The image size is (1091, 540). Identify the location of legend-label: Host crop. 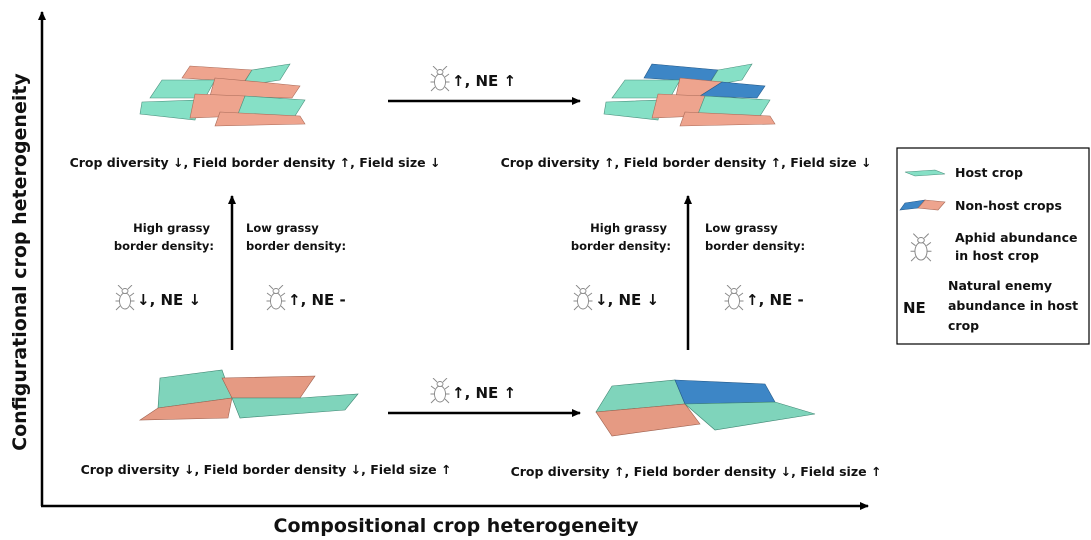
(989, 172).